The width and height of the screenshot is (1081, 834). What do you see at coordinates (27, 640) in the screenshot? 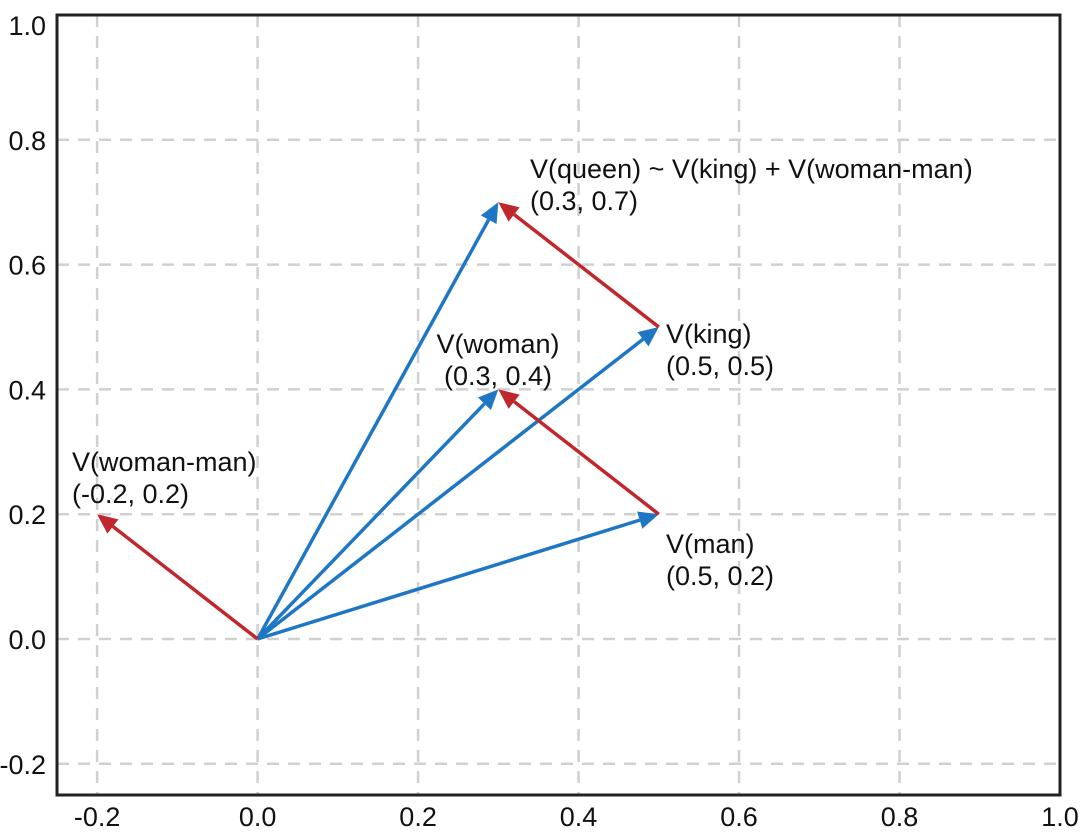
I see `y-tick-label: 0.0` at bounding box center [27, 640].